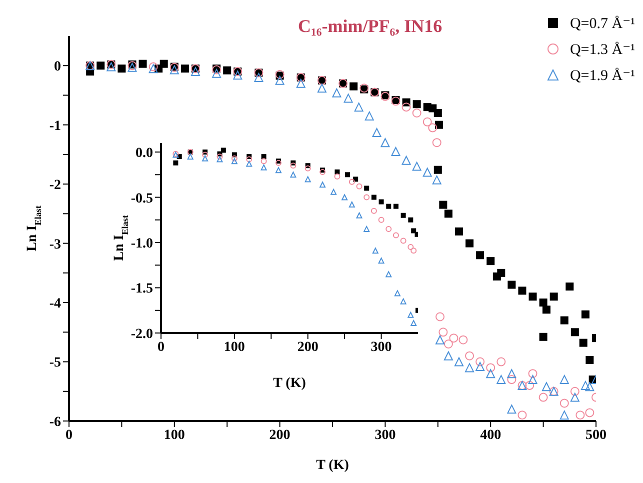 The height and width of the screenshot is (483, 643). What do you see at coordinates (55, 363) in the screenshot?
I see `y-tick-label: -5` at bounding box center [55, 363].